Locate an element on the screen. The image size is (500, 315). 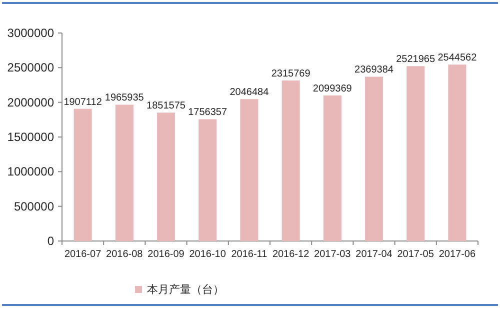
data-label: 2544562 is located at coordinates (458, 58).